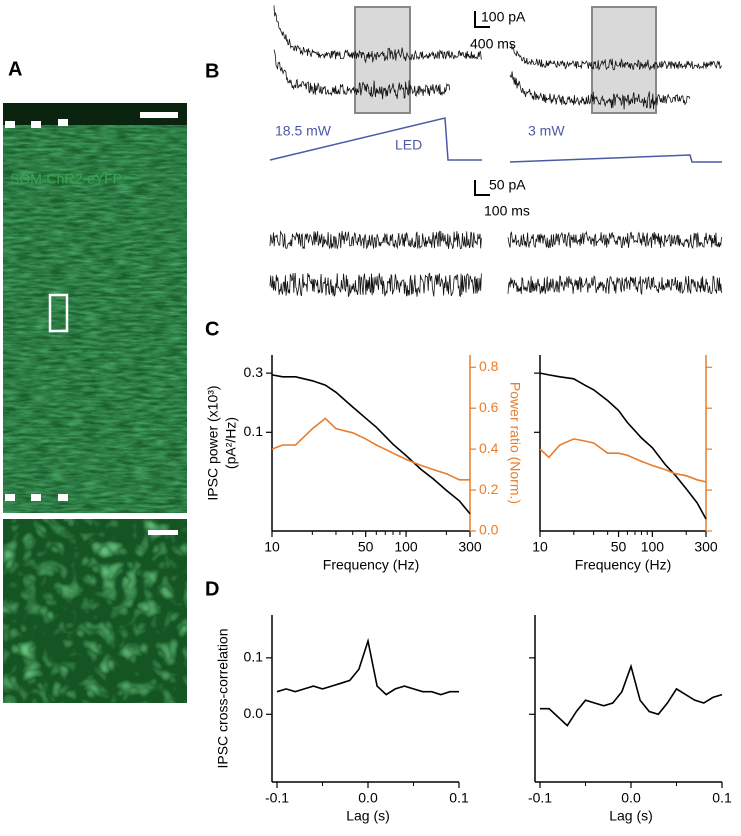 This screenshot has height=836, width=741. What do you see at coordinates (95, 611) in the screenshot?
I see `micrograph-zoom` at bounding box center [95, 611].